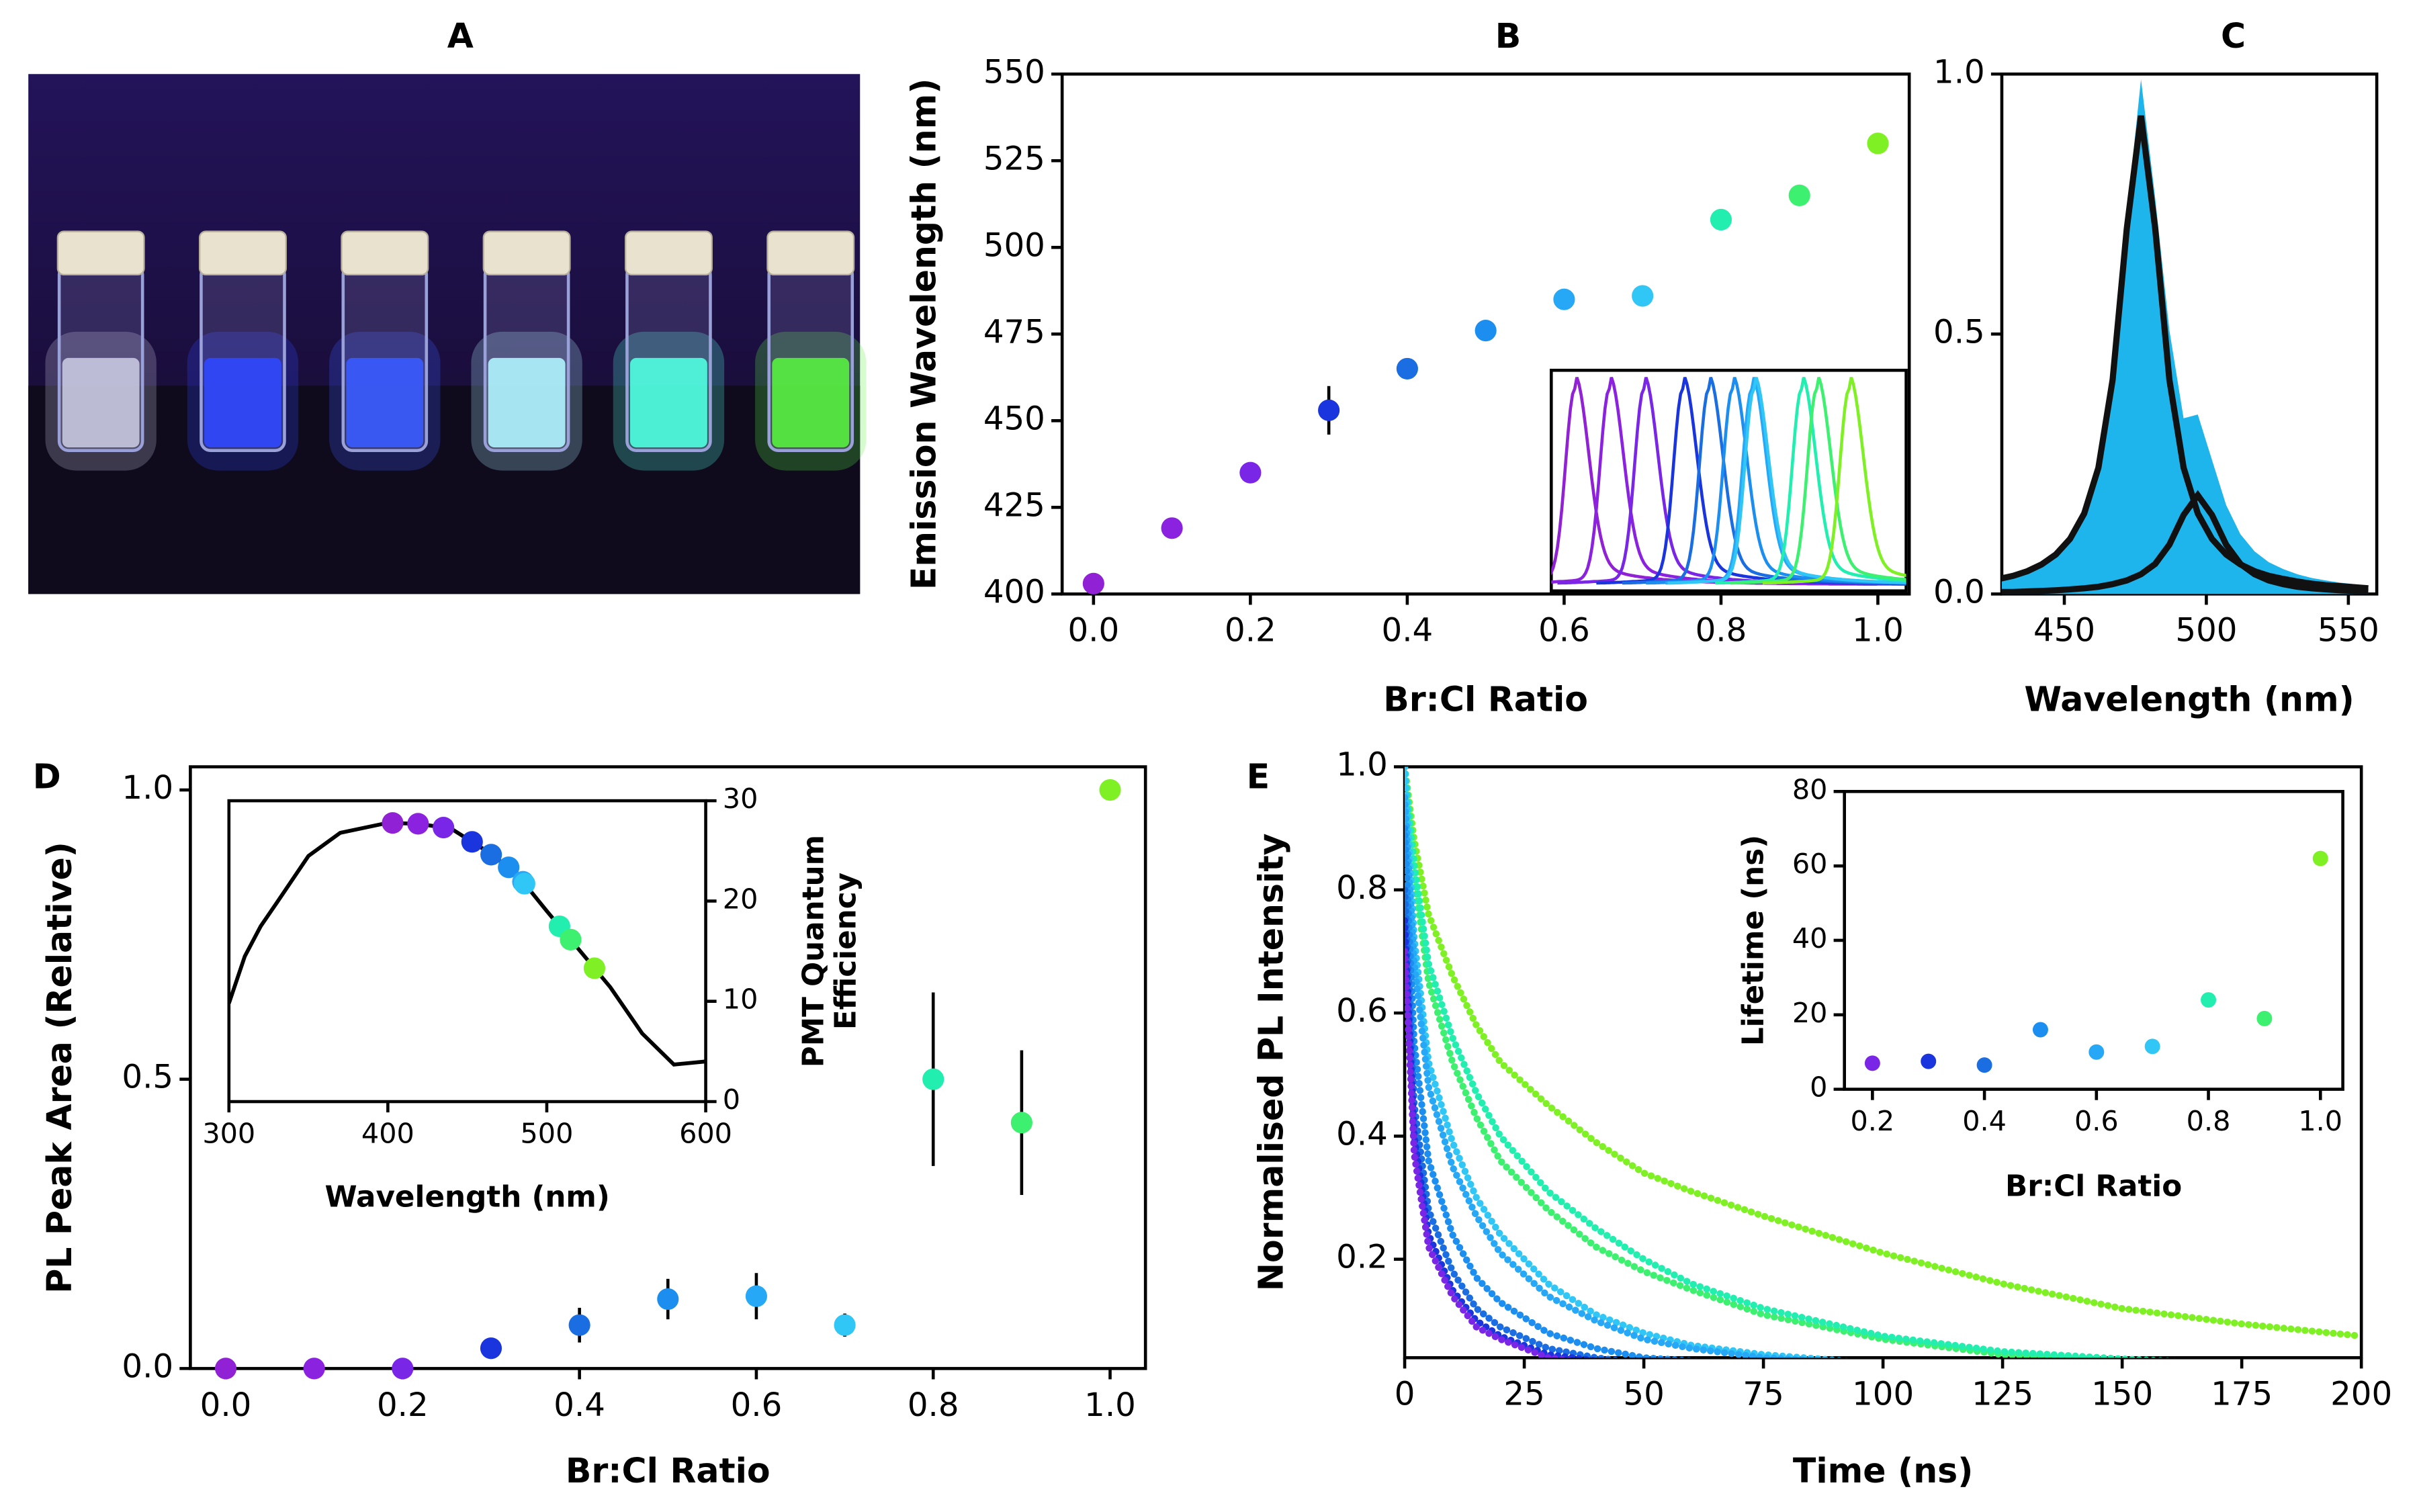 The height and width of the screenshot is (1512, 2419). Describe the element at coordinates (1270, 1063) in the screenshot. I see `y-axis-label: Normalised PL Intensity` at that location.